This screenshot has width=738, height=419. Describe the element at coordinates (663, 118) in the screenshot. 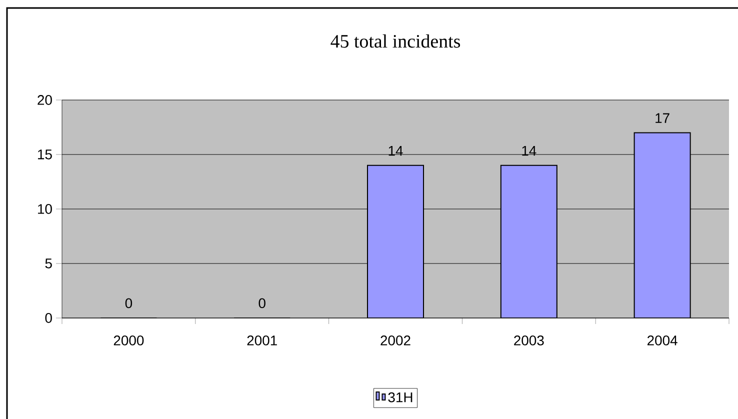

I see `data-label: 17` at that location.